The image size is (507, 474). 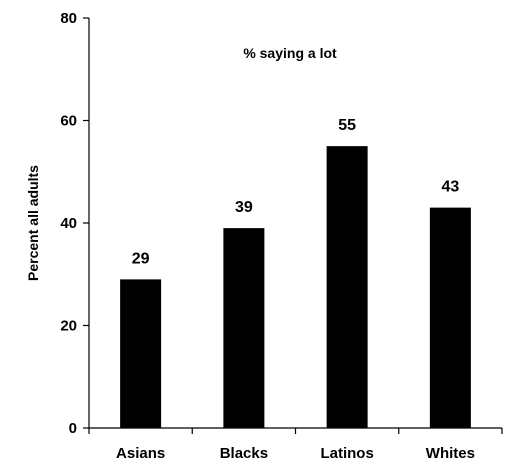 What do you see at coordinates (141, 258) in the screenshot?
I see `bar-value-label: 29` at bounding box center [141, 258].